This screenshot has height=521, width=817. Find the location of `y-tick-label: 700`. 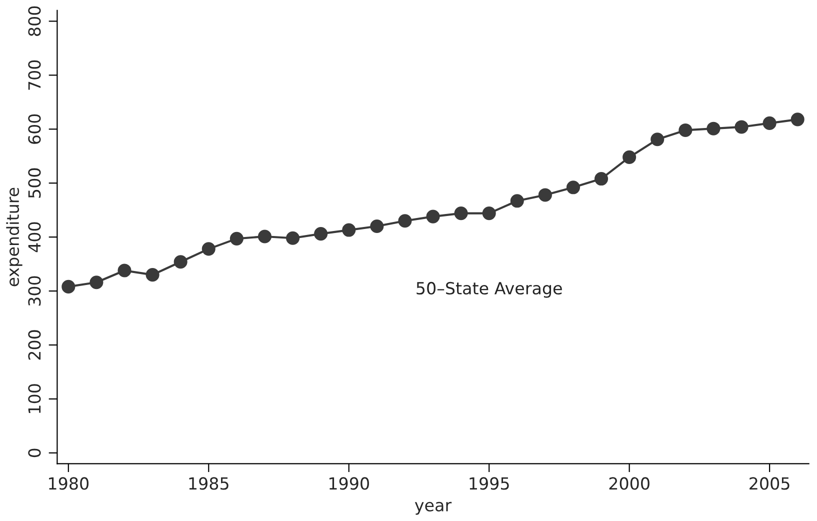

y-tick-label: 700 is located at coordinates (34, 75).